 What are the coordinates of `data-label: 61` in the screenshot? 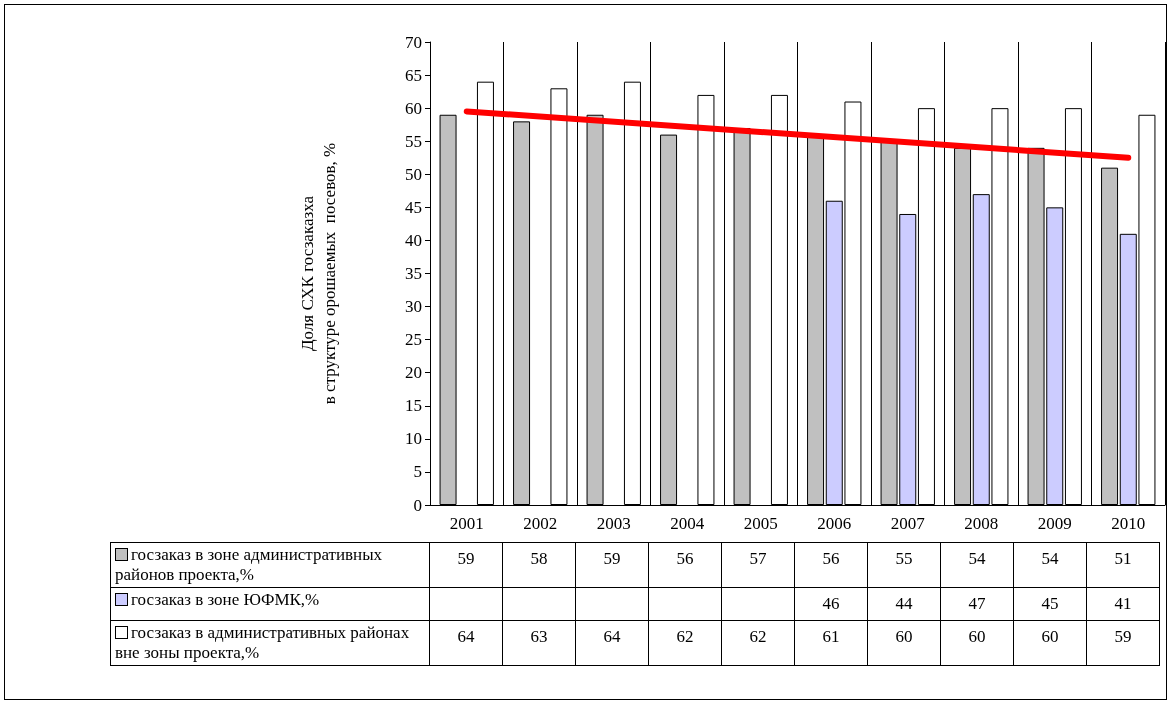 It's located at (831, 643).